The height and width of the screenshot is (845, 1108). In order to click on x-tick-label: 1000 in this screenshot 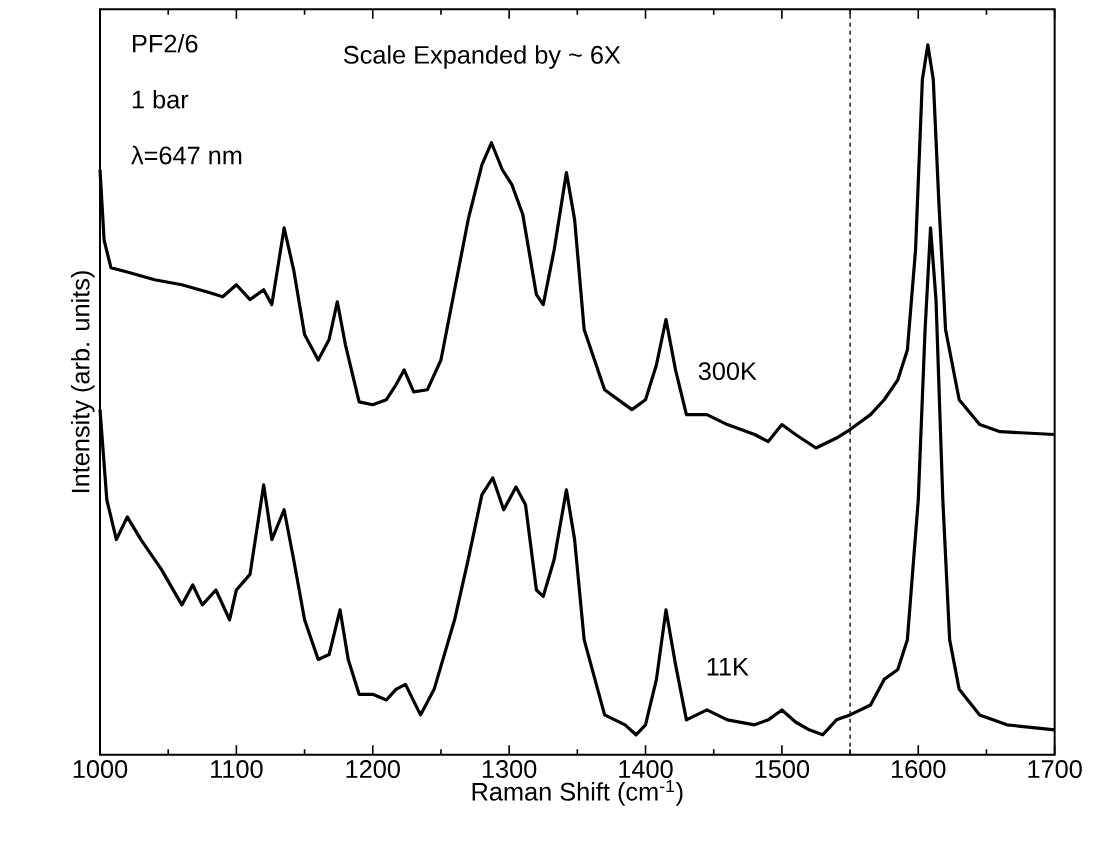, I will do `click(100, 768)`.